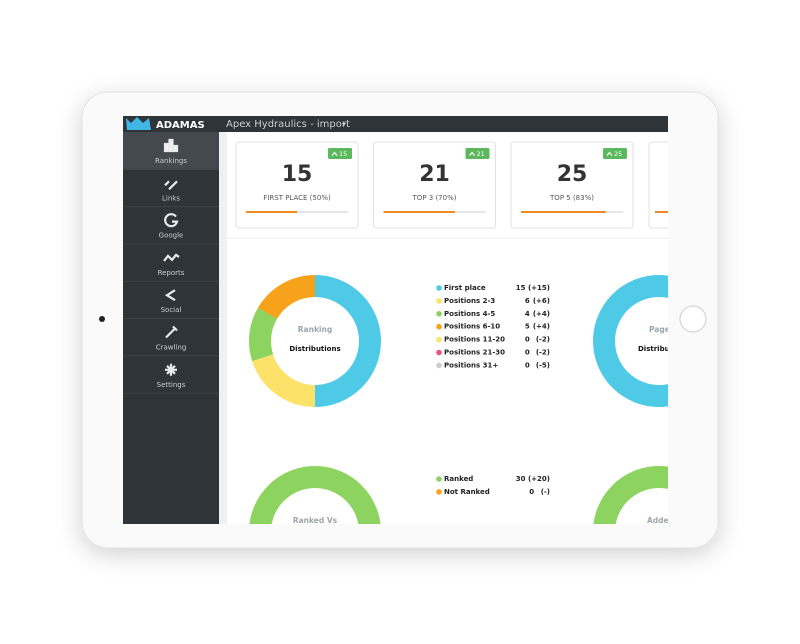 Image resolution: width=800 pixels, height=644 pixels. Describe the element at coordinates (434, 198) in the screenshot. I see `card-label: TOP 3 (70%)` at that location.